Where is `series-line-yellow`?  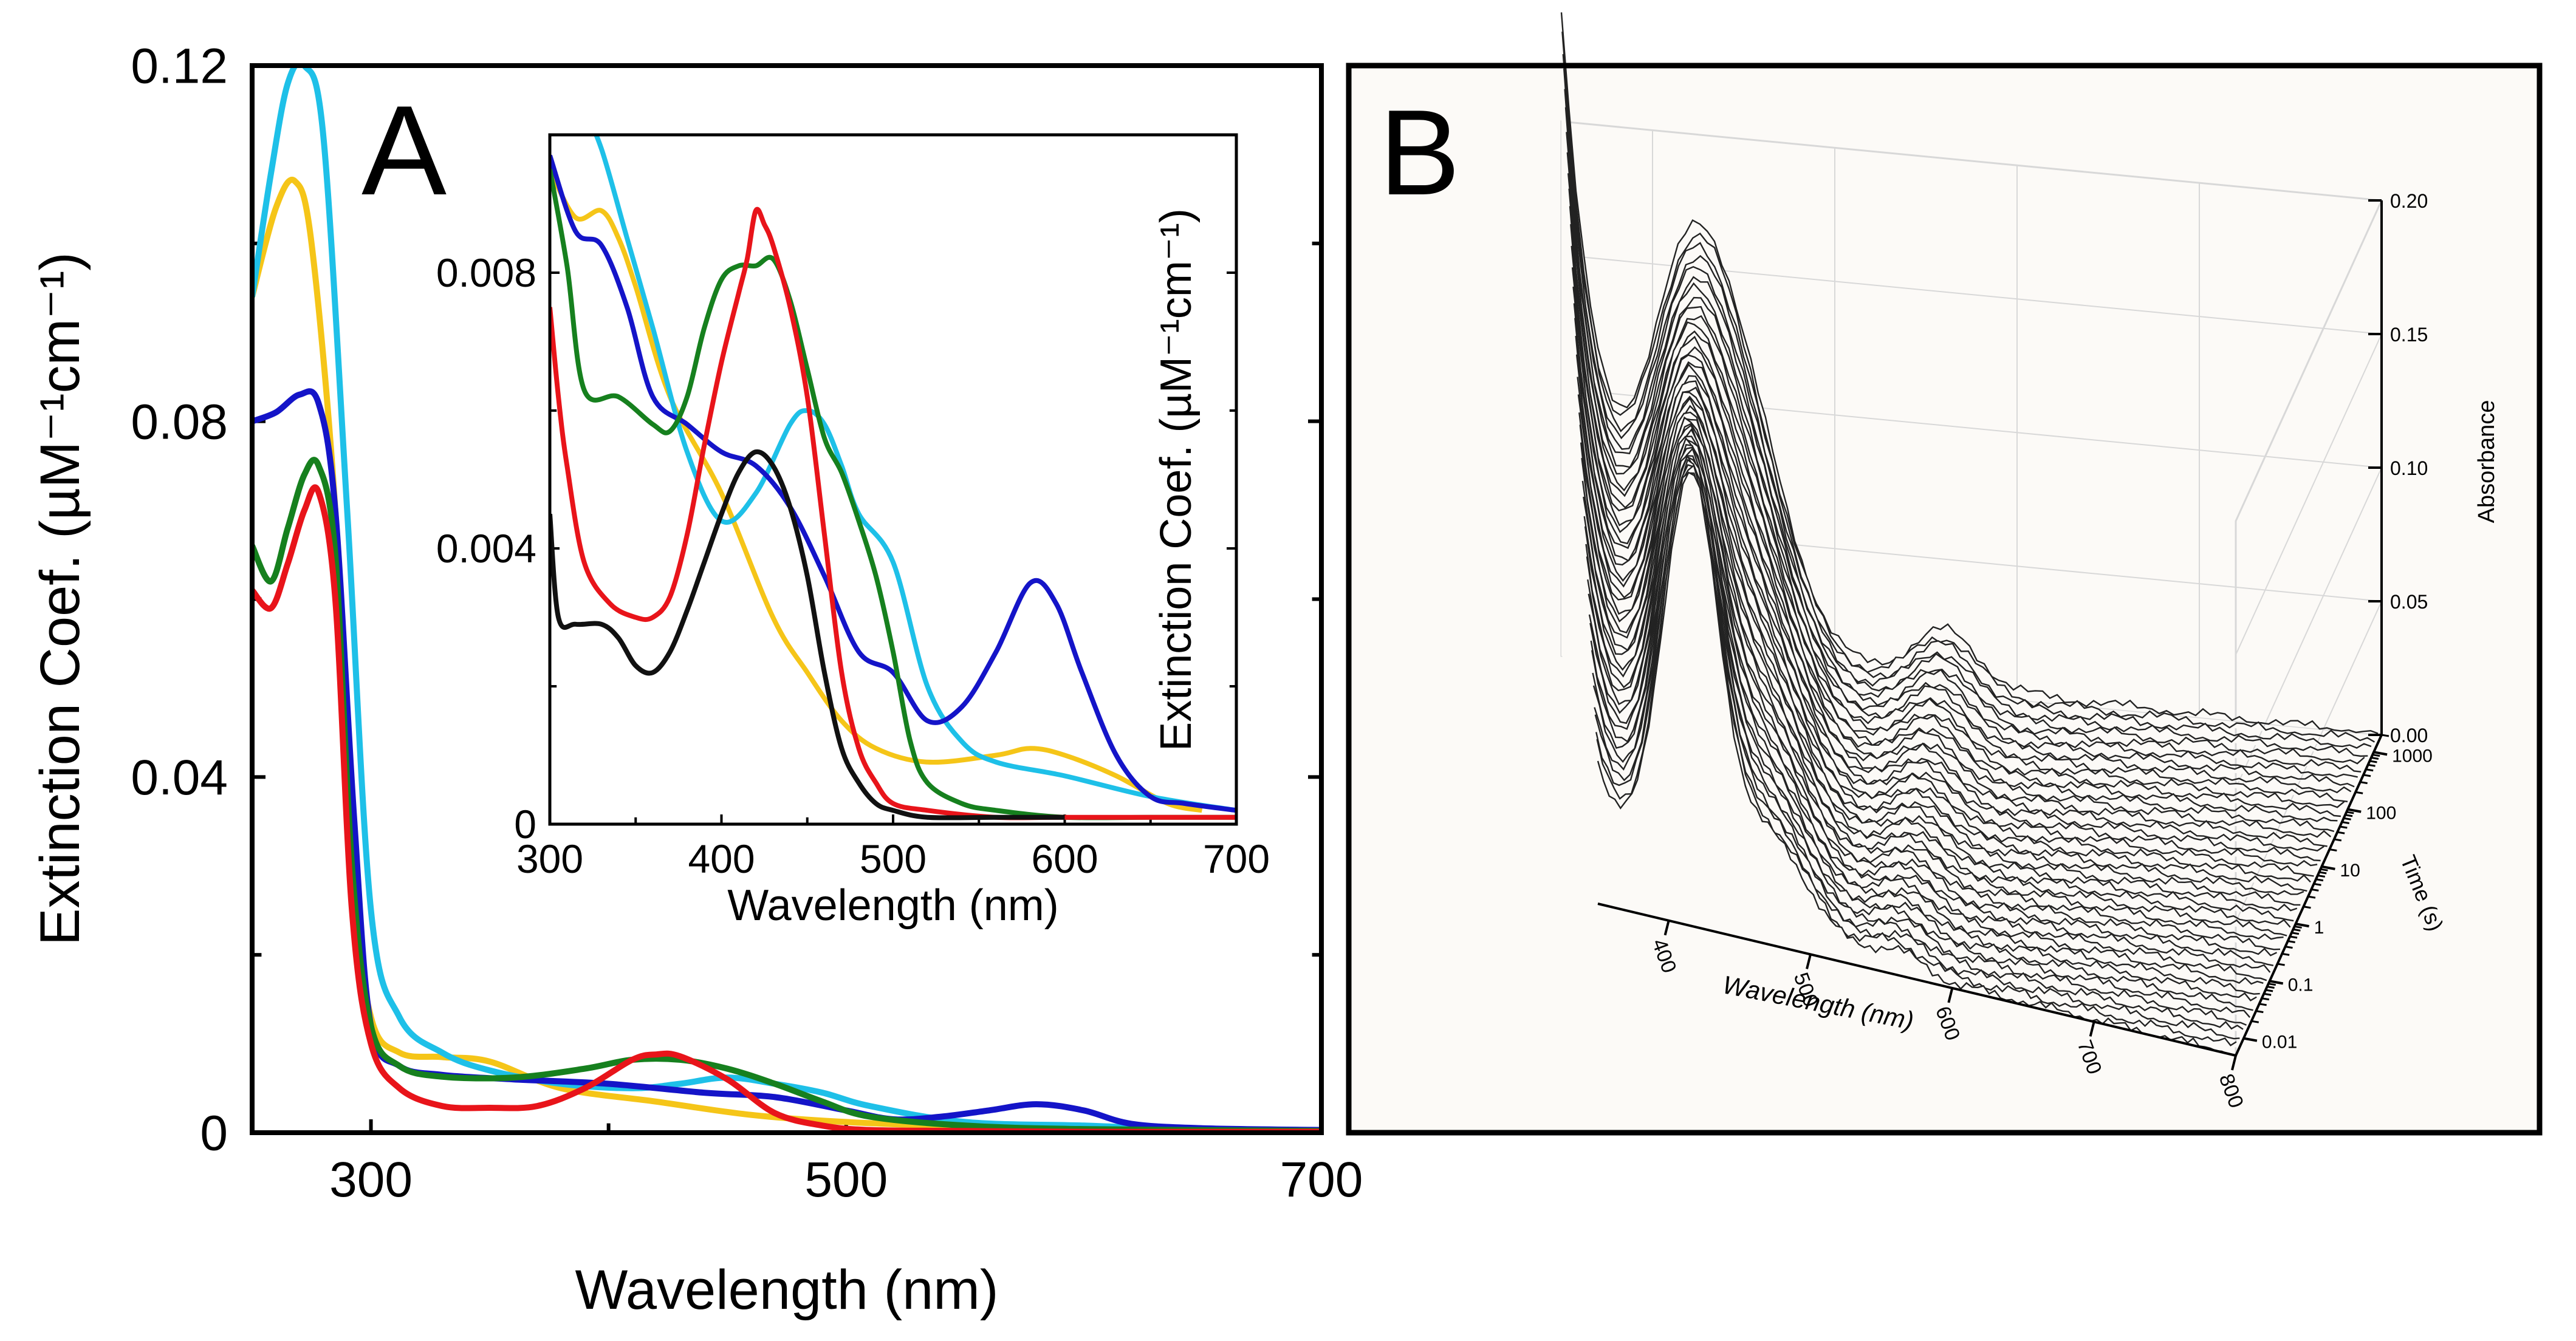
series-line-yellow is located at coordinates (876, 490).